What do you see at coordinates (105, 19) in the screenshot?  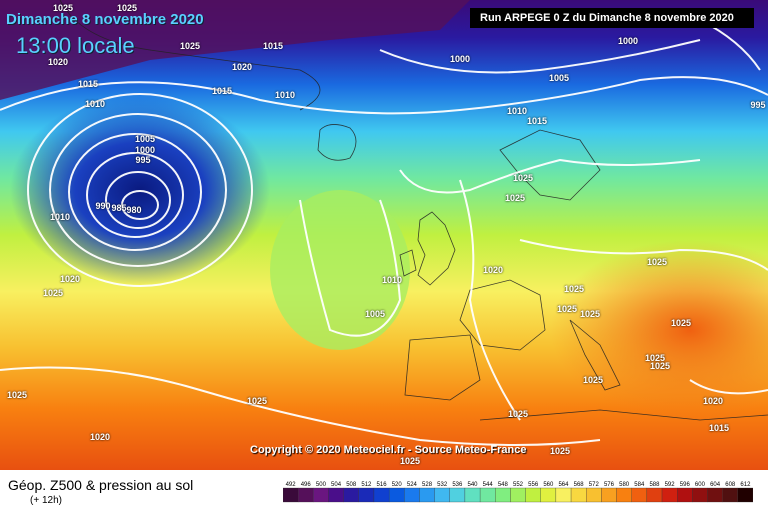 I see `forecast-date: Dimanche 8 novembre 2020` at bounding box center [105, 19].